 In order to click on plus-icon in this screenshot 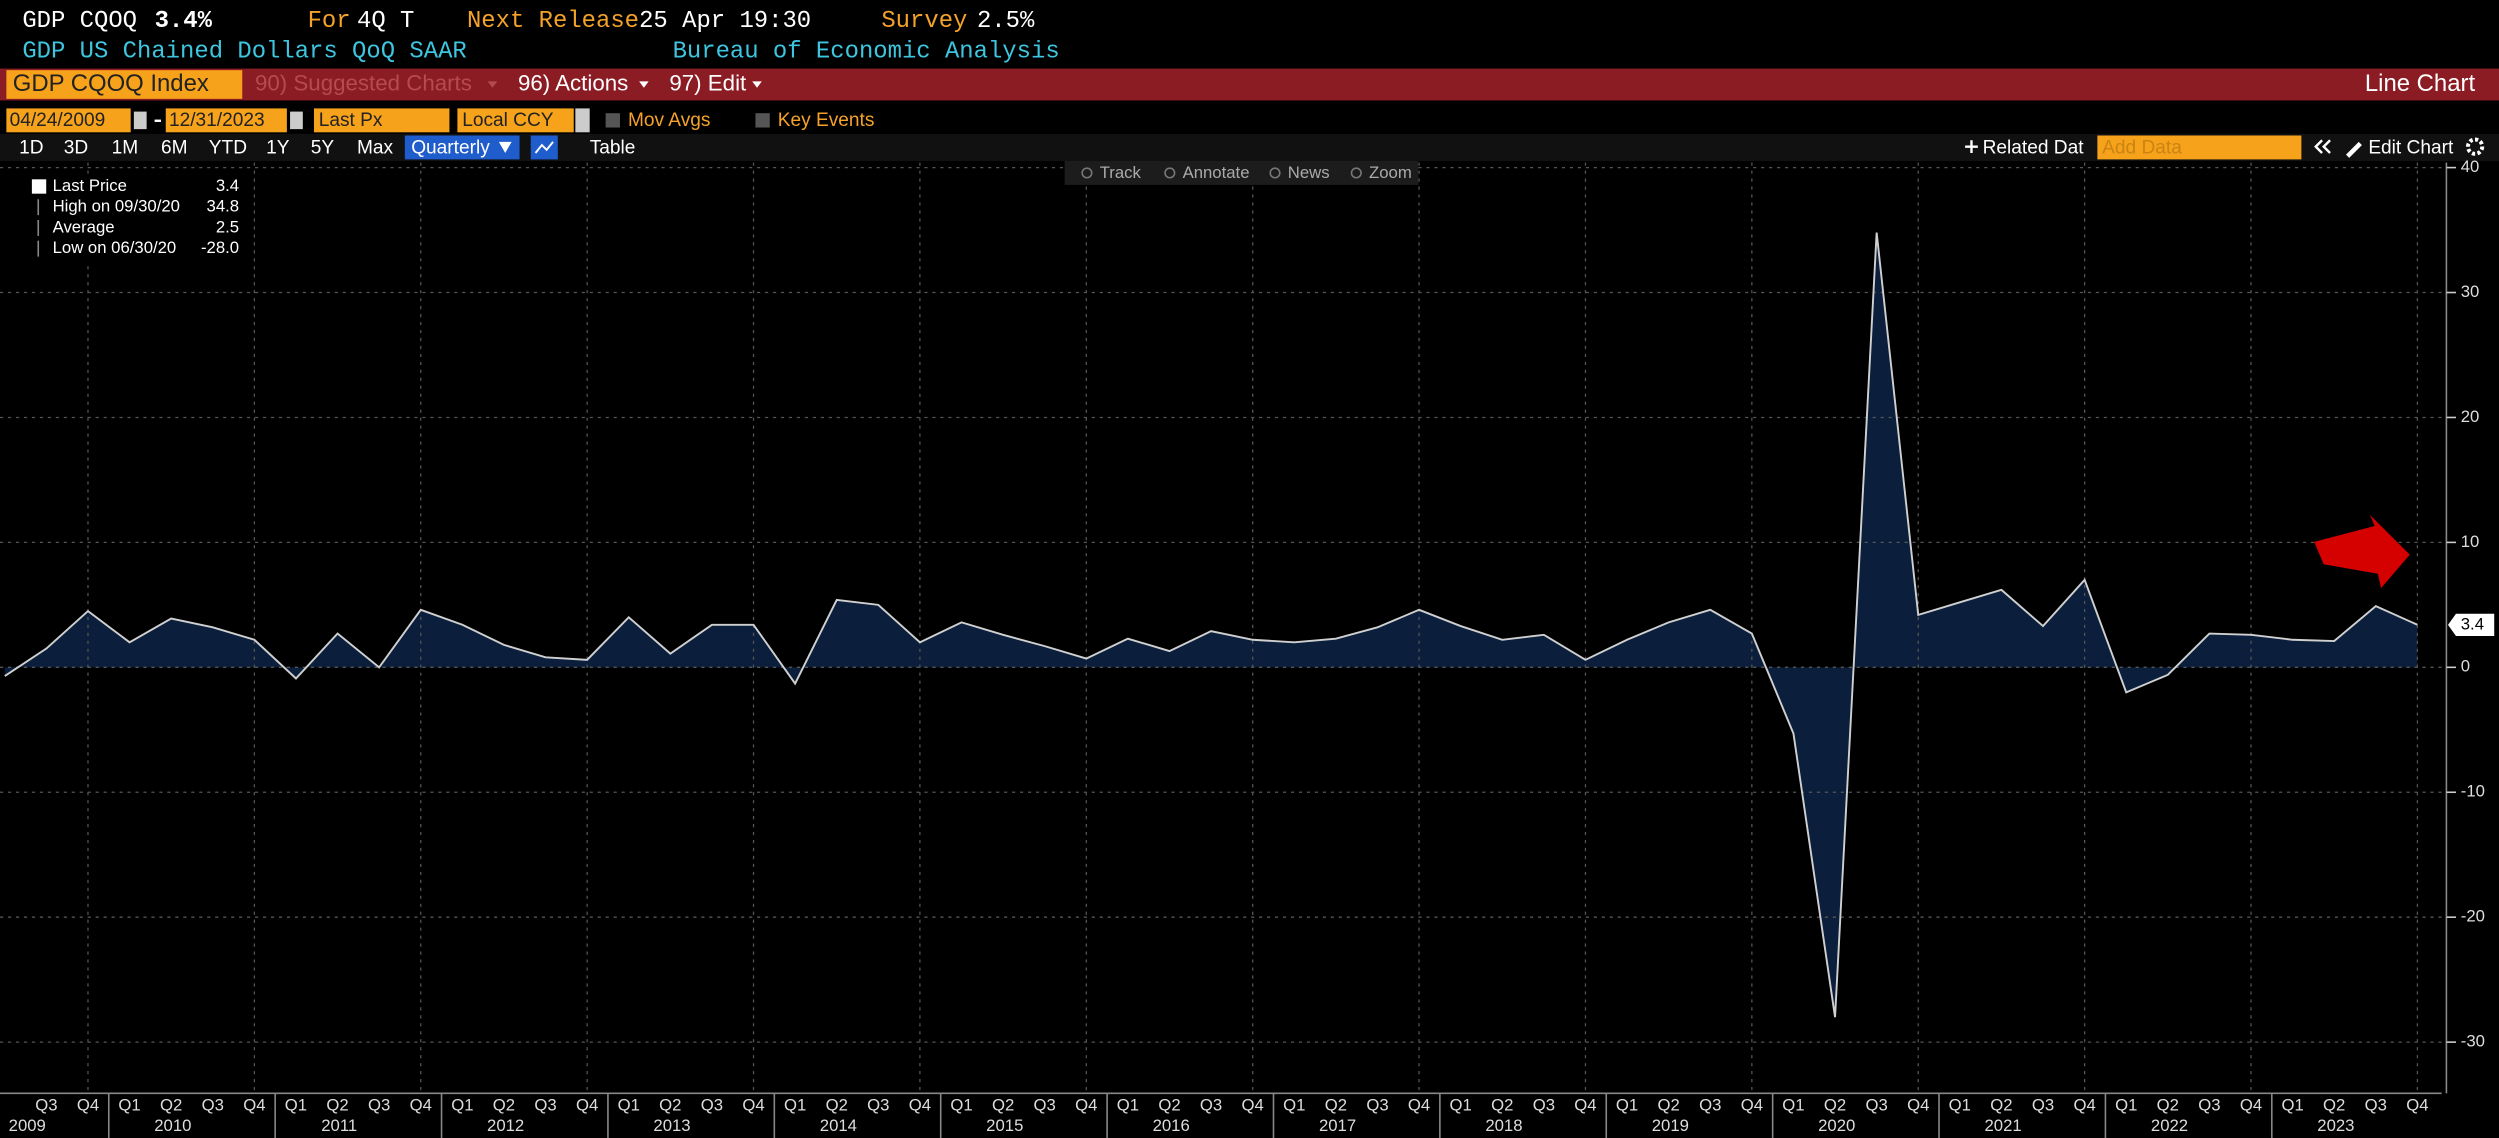, I will do `click(1971, 147)`.